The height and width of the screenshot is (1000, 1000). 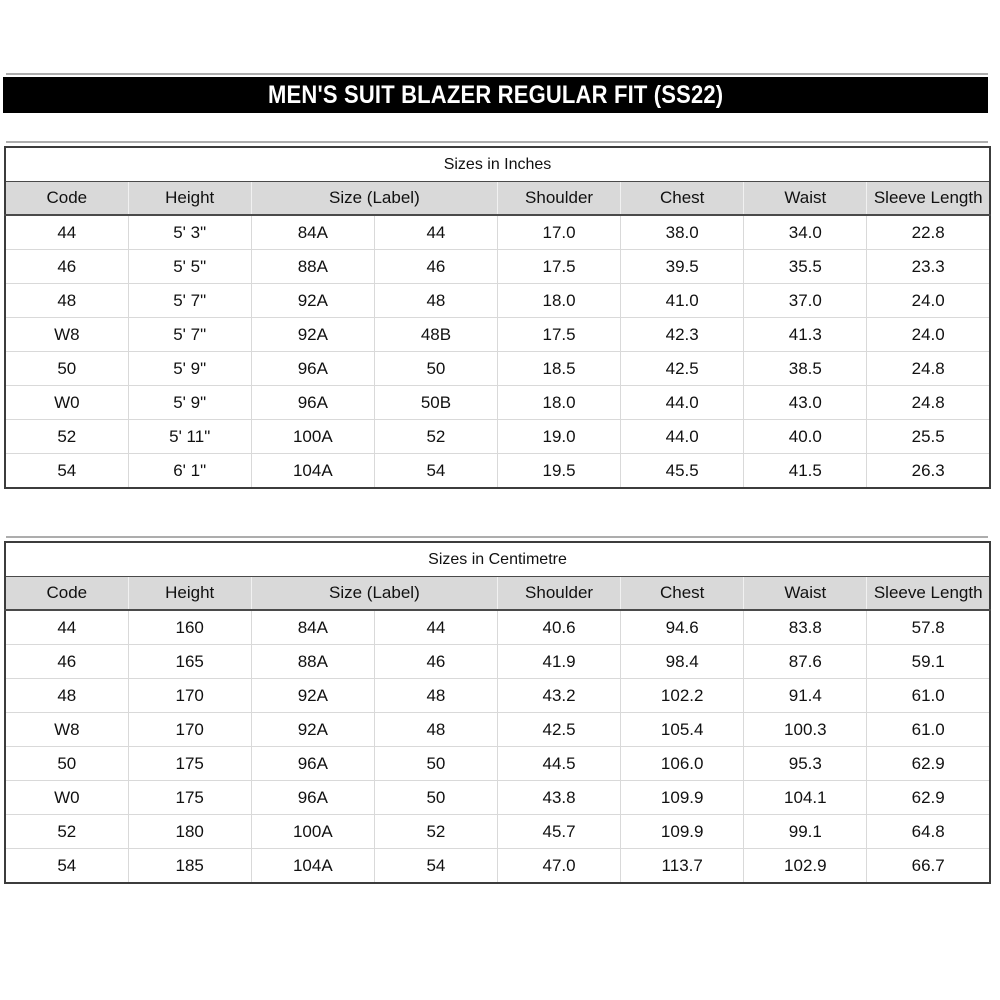 What do you see at coordinates (312, 627) in the screenshot?
I see `table-cell: 84A` at bounding box center [312, 627].